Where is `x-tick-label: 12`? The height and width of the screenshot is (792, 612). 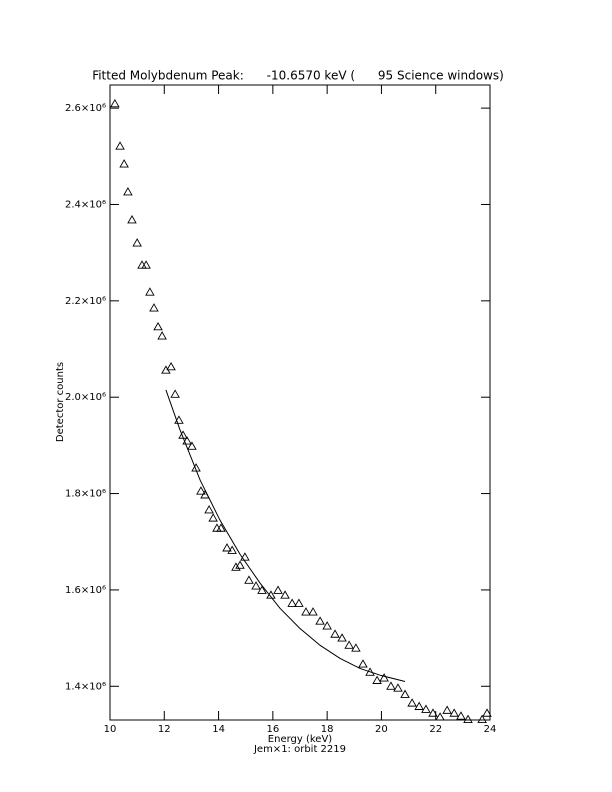 x-tick-label: 12 is located at coordinates (164, 729).